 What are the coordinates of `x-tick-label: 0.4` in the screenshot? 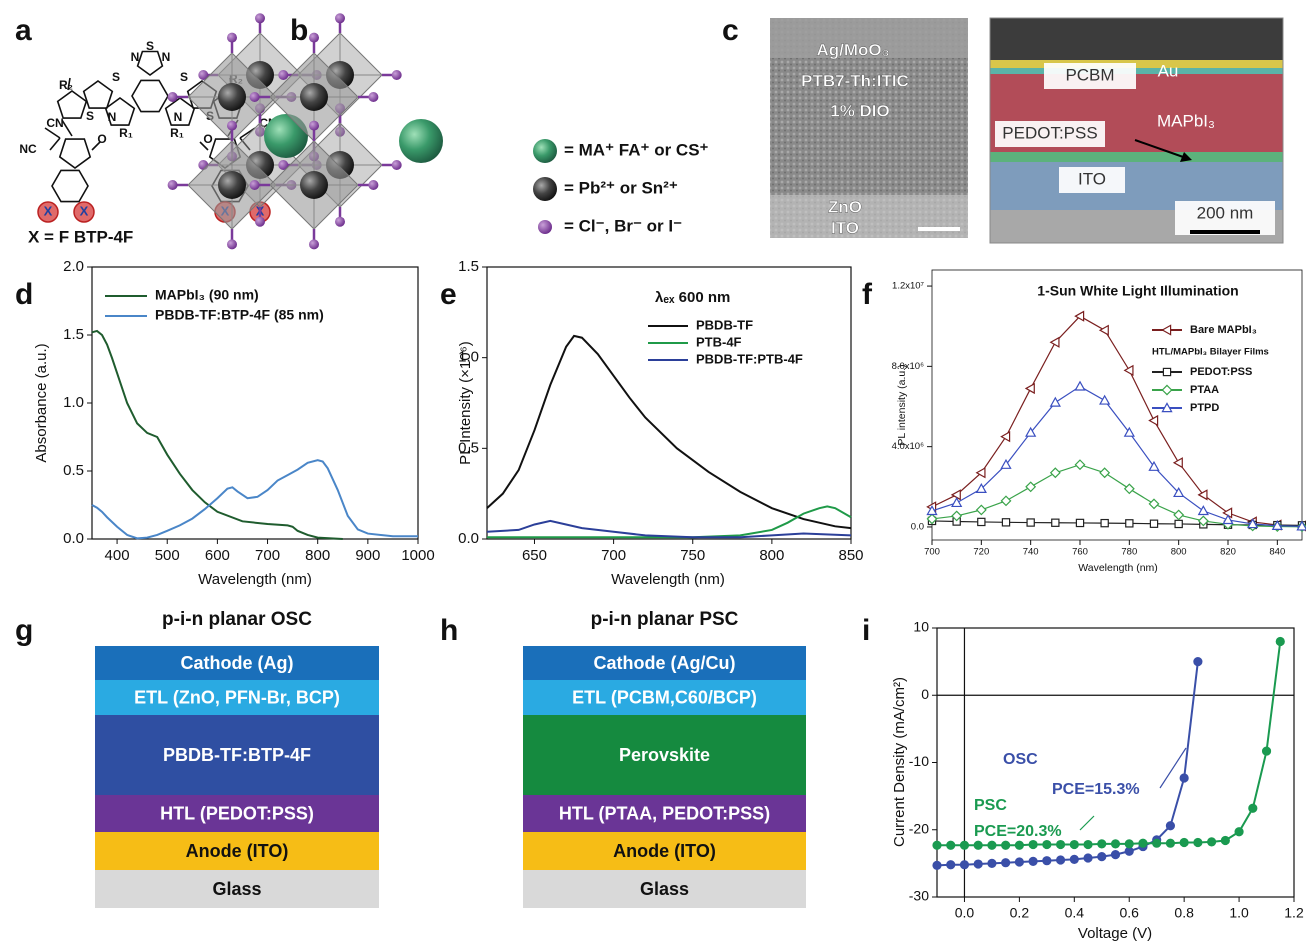 It's located at (1075, 913).